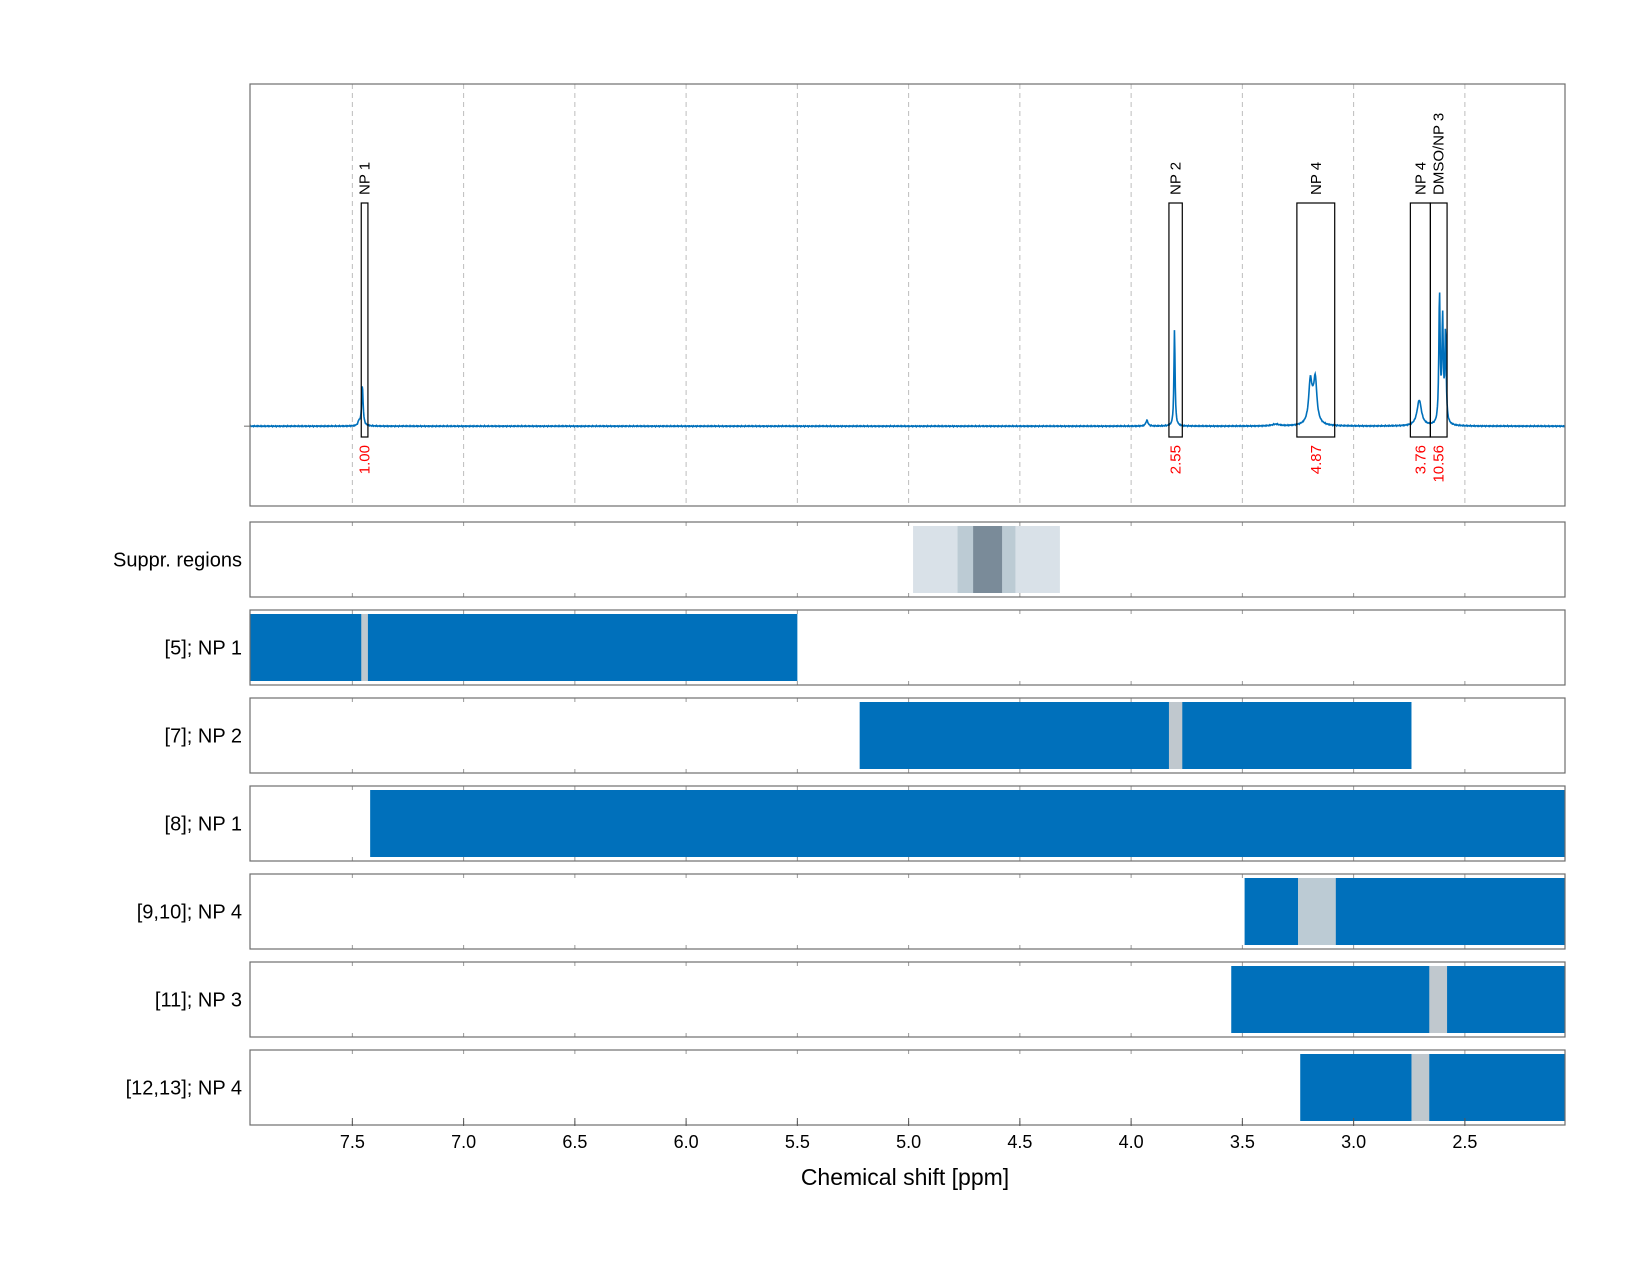  I want to click on x-tick-label: 5.0, so click(908, 1142).